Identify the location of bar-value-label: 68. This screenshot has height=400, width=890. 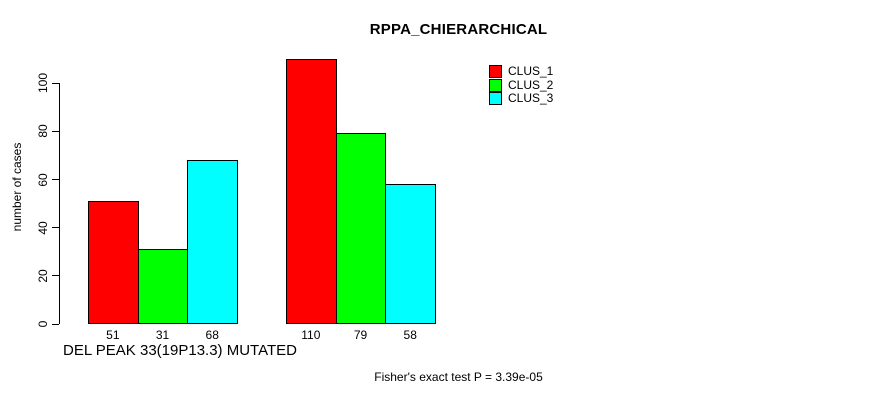
(212, 334).